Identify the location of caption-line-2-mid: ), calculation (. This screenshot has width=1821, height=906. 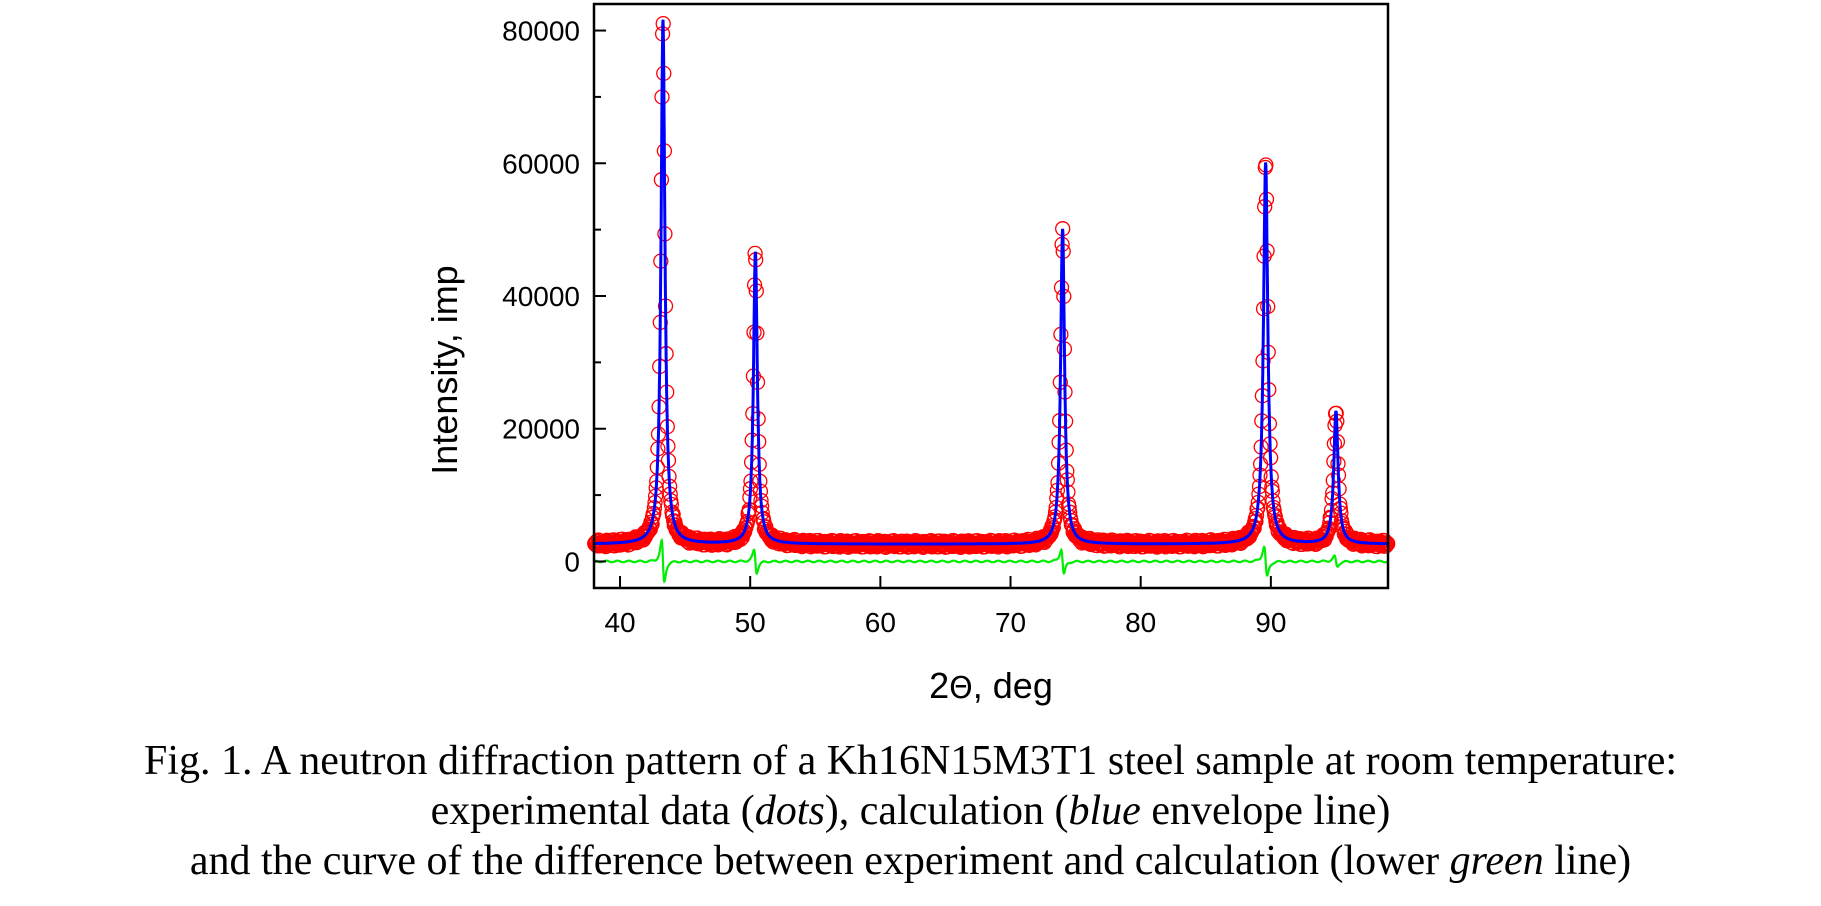
(946, 811).